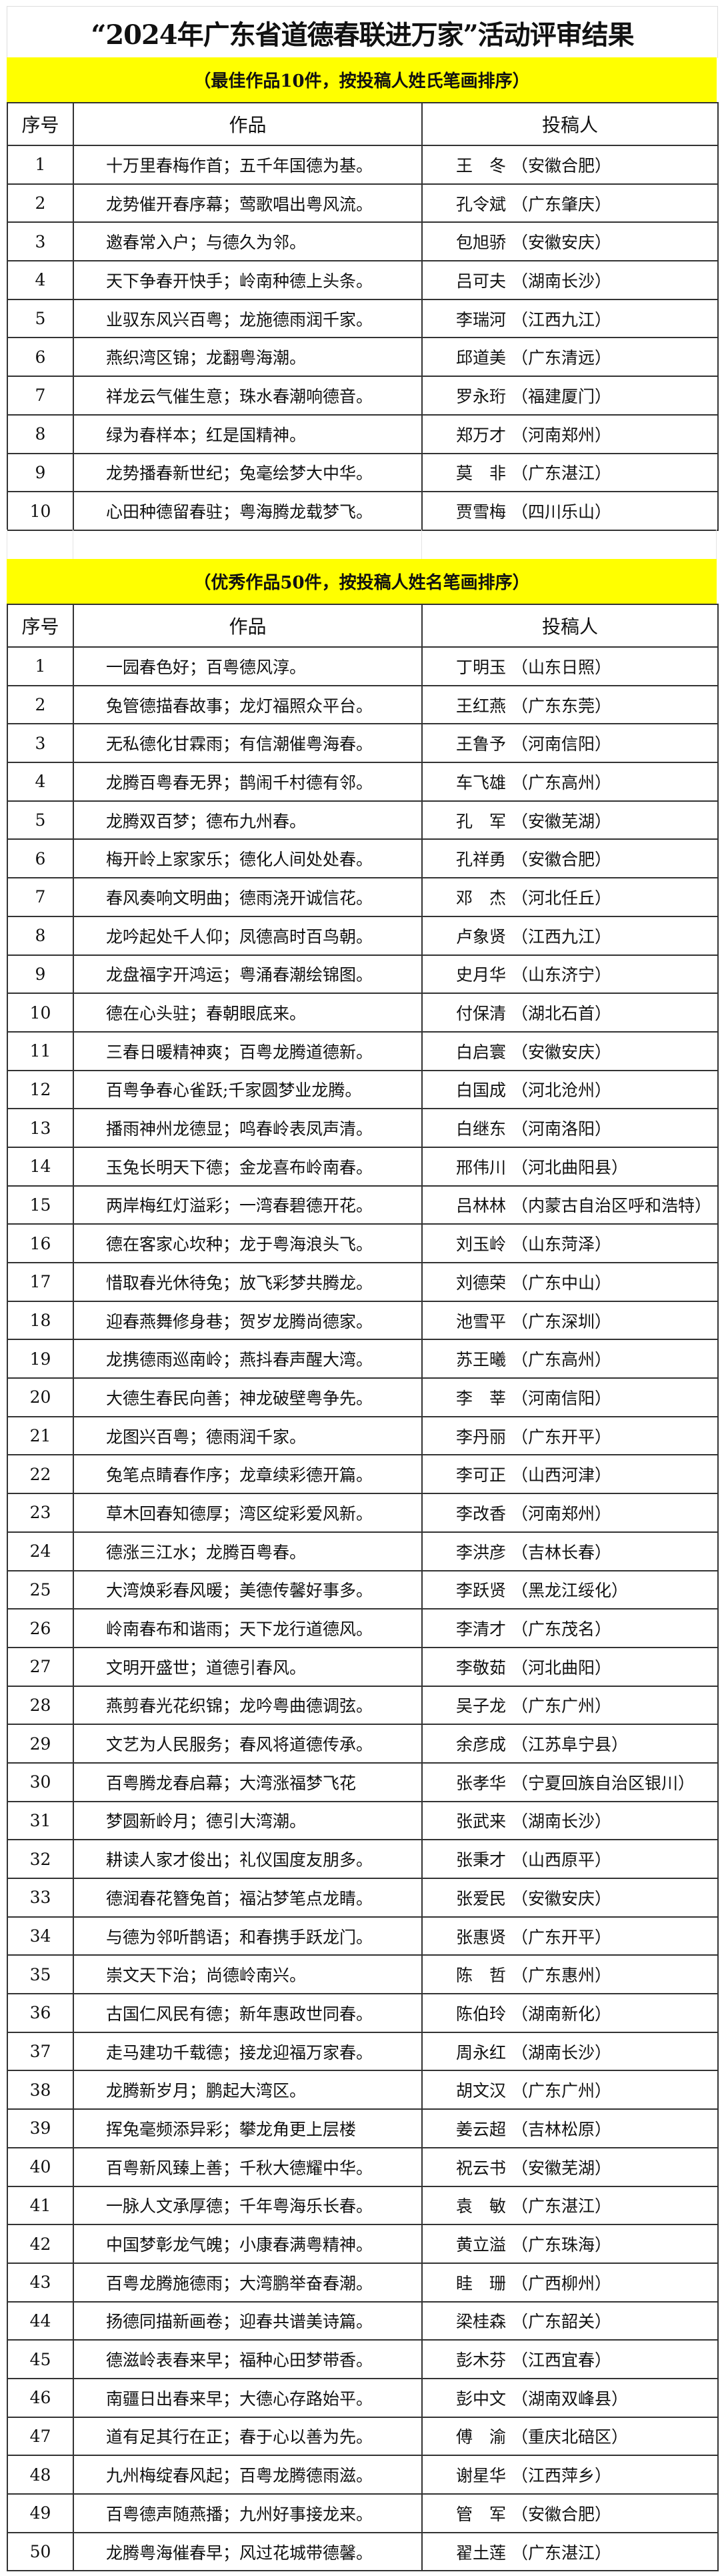 Image resolution: width=720 pixels, height=2576 pixels. I want to click on row-number: 46, so click(40, 2398).